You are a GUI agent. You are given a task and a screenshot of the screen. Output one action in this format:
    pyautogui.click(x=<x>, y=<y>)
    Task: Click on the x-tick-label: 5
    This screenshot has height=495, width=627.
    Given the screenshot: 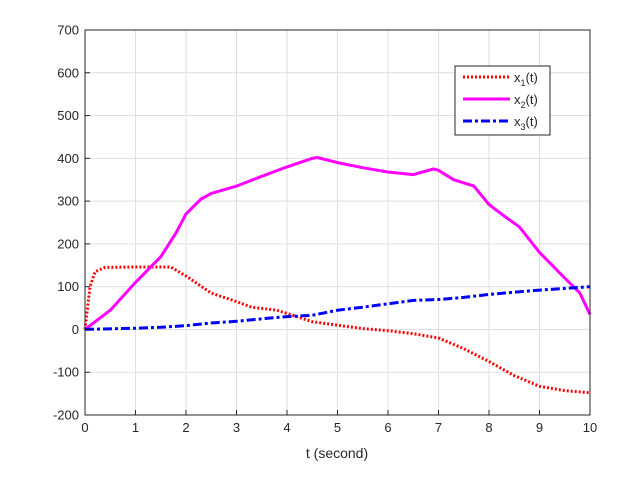 What is the action you would take?
    pyautogui.click(x=337, y=427)
    